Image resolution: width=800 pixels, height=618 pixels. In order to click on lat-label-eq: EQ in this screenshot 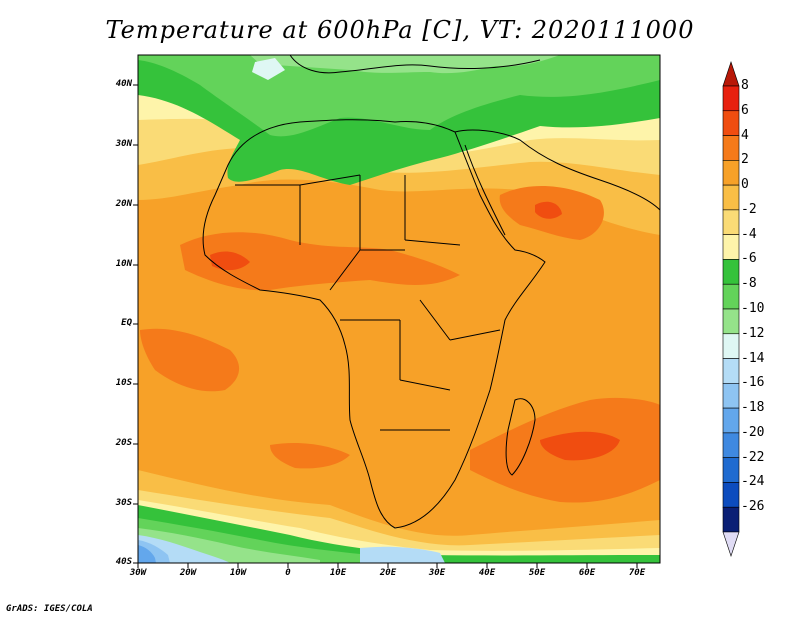, I will do `click(126, 323)`.